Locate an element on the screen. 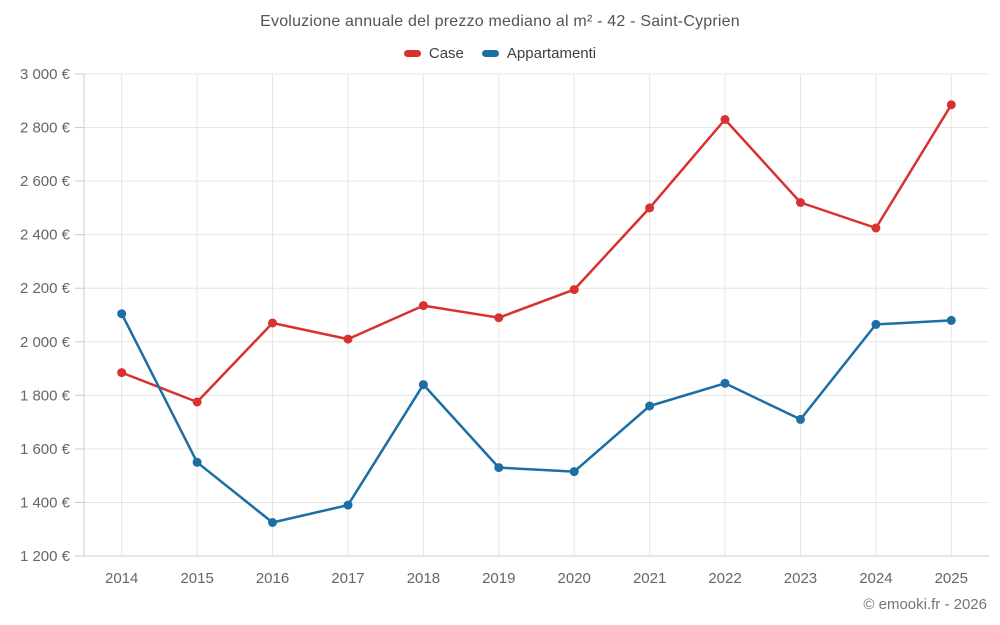  y-axis-label: 2 400 € is located at coordinates (45, 235).